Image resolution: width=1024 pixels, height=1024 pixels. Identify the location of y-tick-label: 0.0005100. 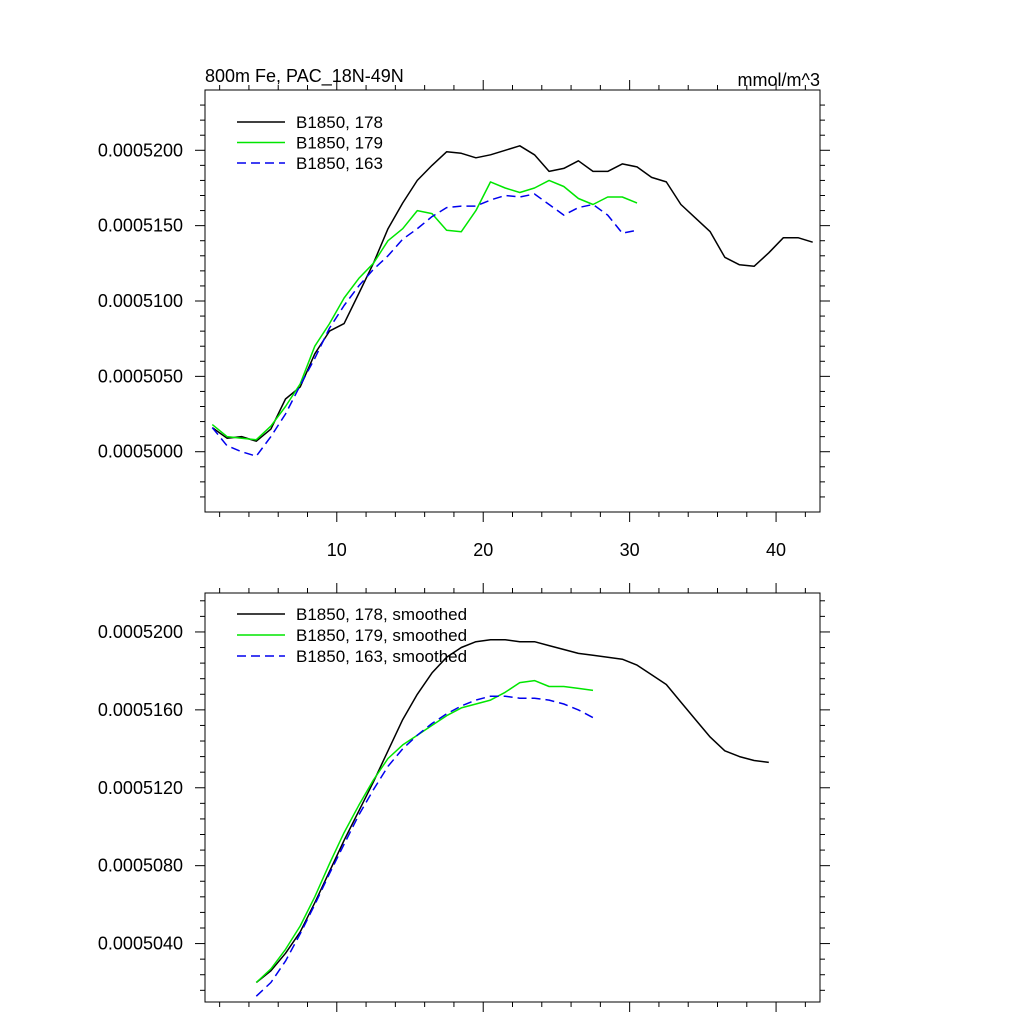
(140, 301).